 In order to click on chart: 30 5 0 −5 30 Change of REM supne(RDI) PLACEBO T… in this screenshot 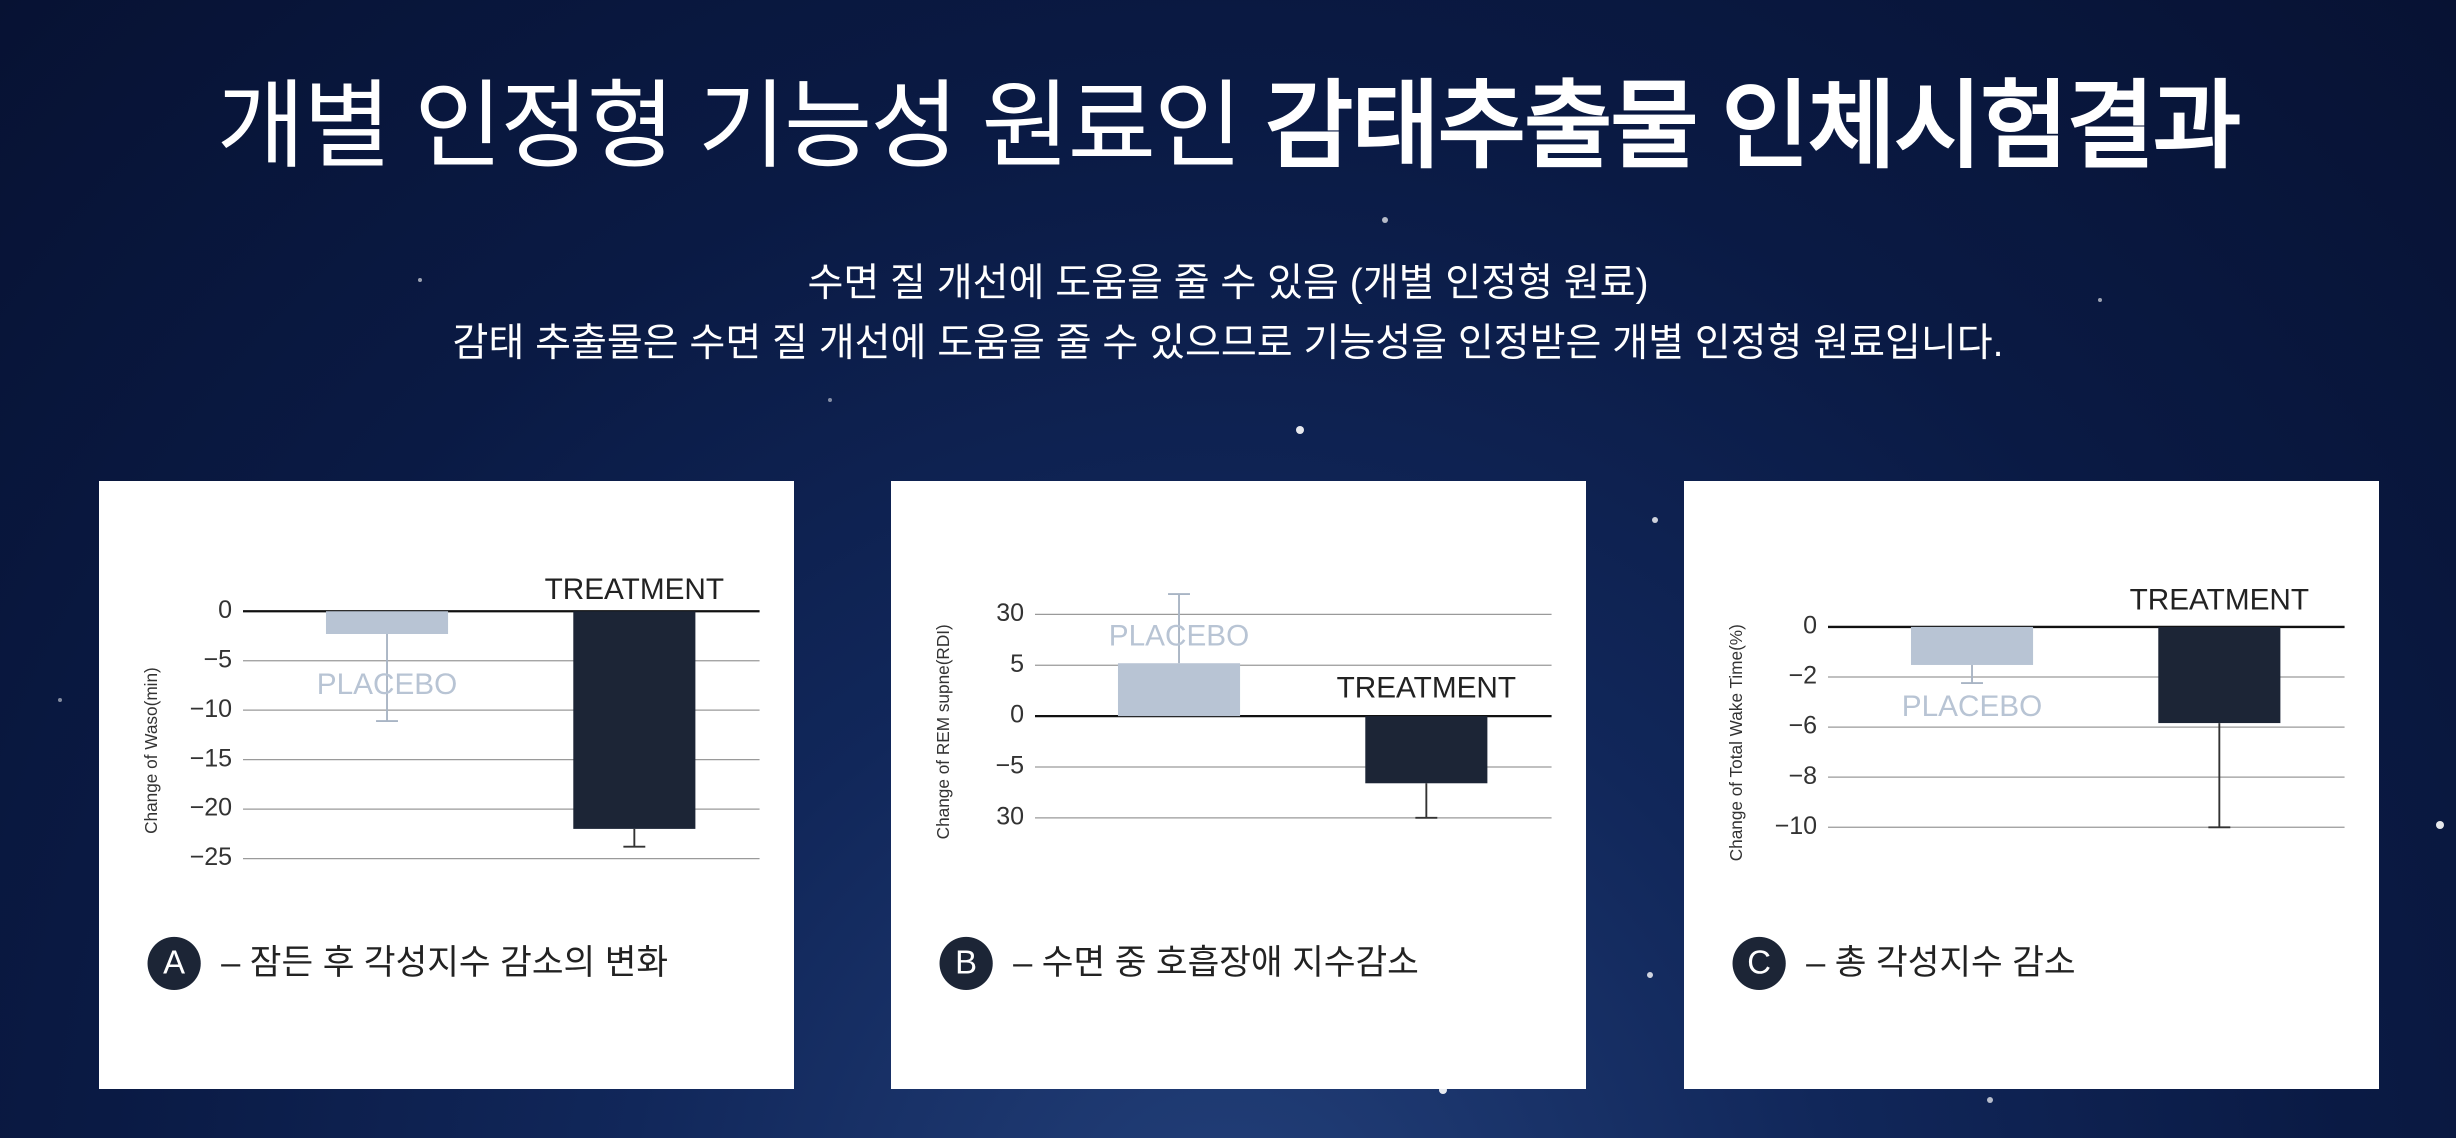, I will do `click(1242, 792)`.